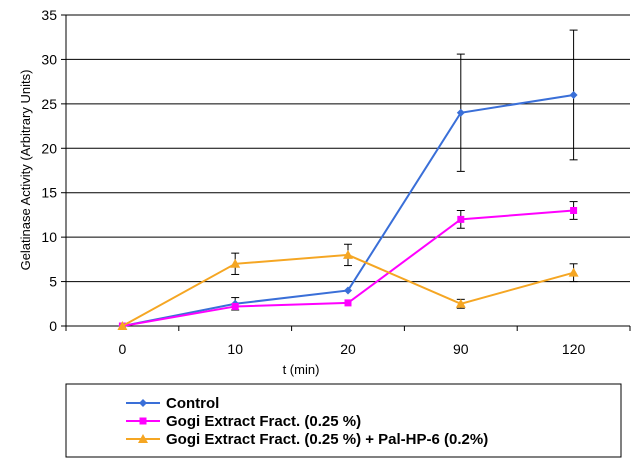 This screenshot has width=635, height=461. I want to click on legend-label: Control, so click(192, 403).